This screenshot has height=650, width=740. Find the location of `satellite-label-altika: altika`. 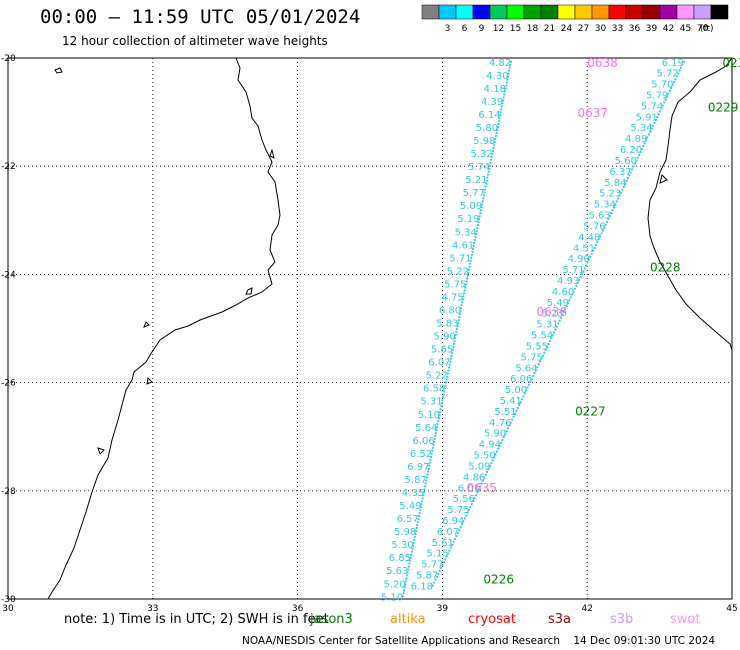

satellite-label-altika: altika is located at coordinates (408, 619).